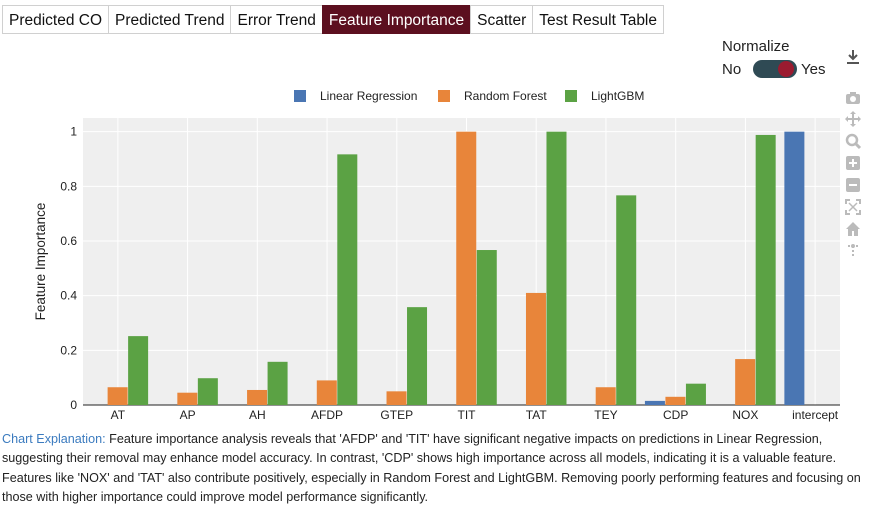 The image size is (878, 518). I want to click on home-icon, so click(855, 229).